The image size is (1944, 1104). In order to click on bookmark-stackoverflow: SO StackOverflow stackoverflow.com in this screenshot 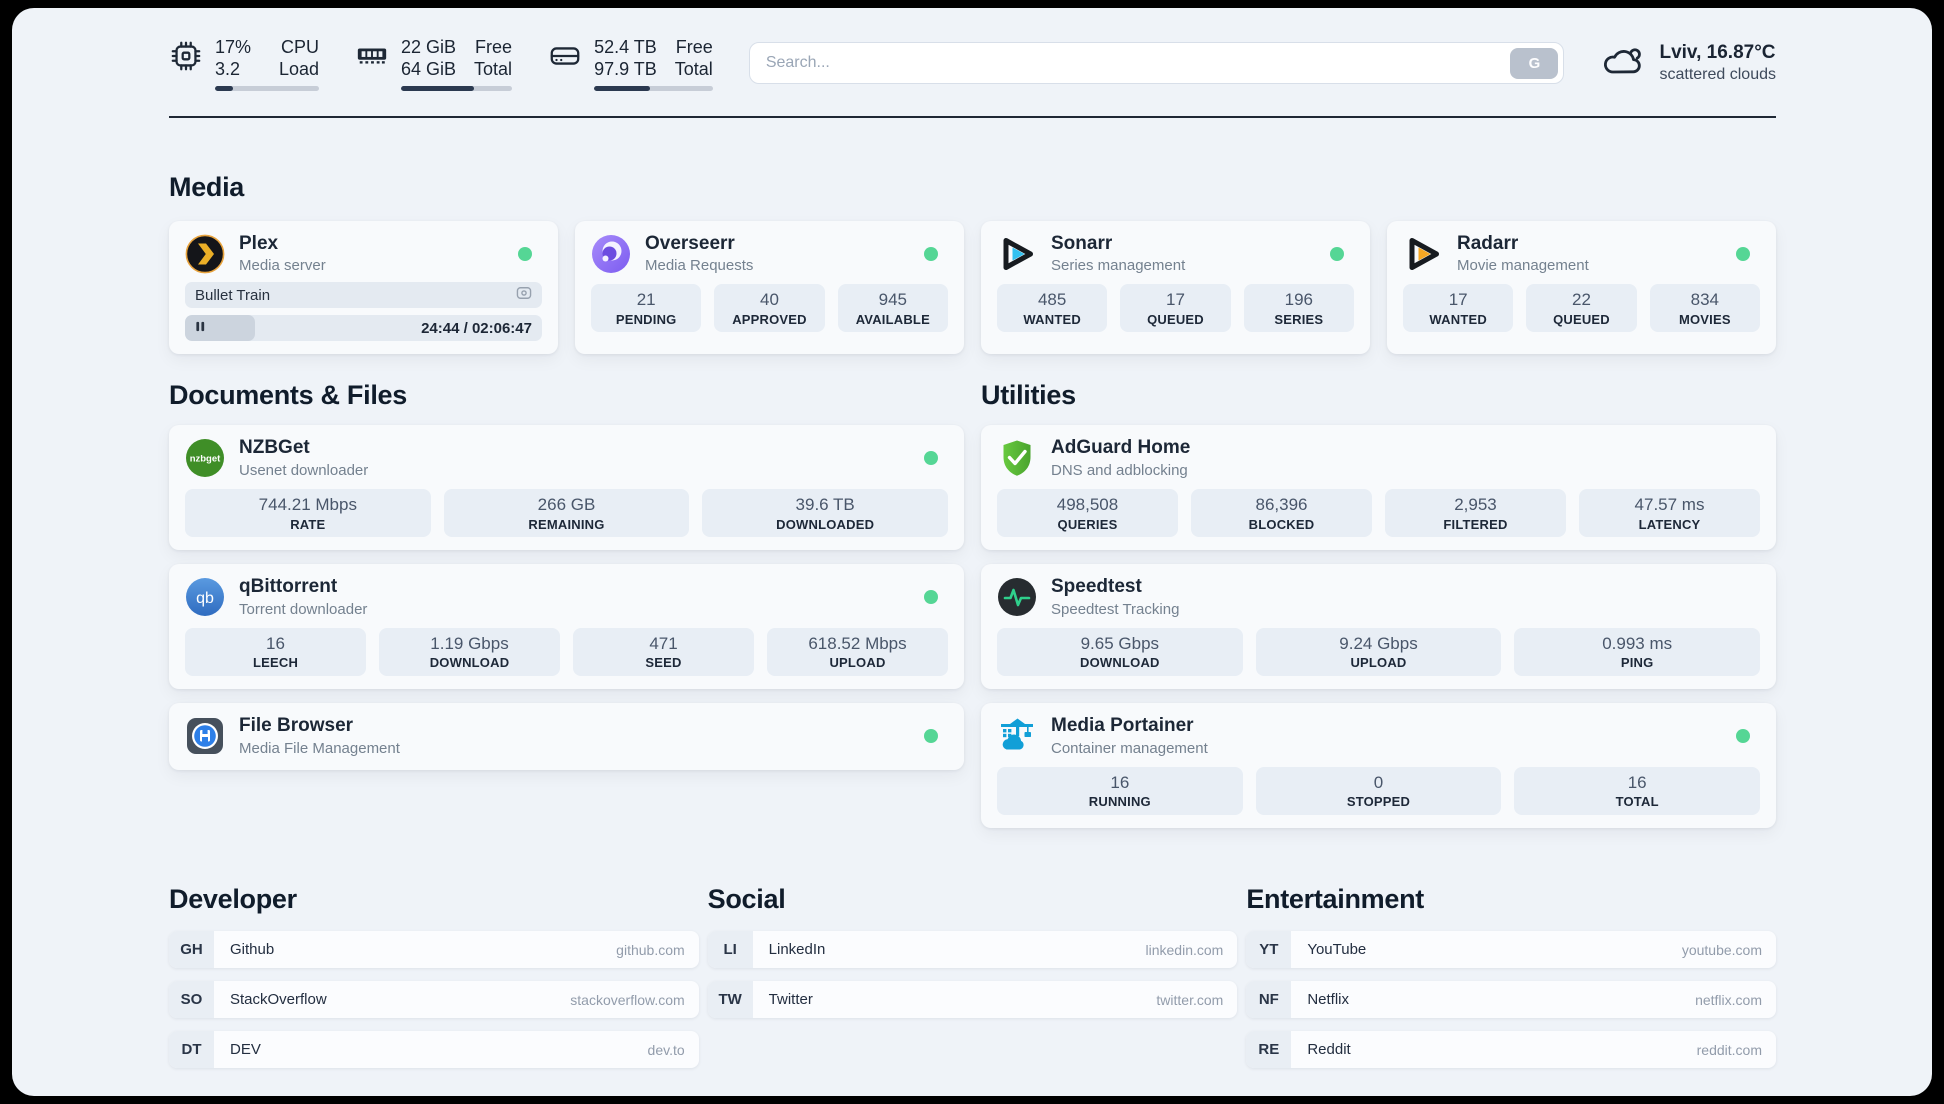, I will do `click(434, 999)`.